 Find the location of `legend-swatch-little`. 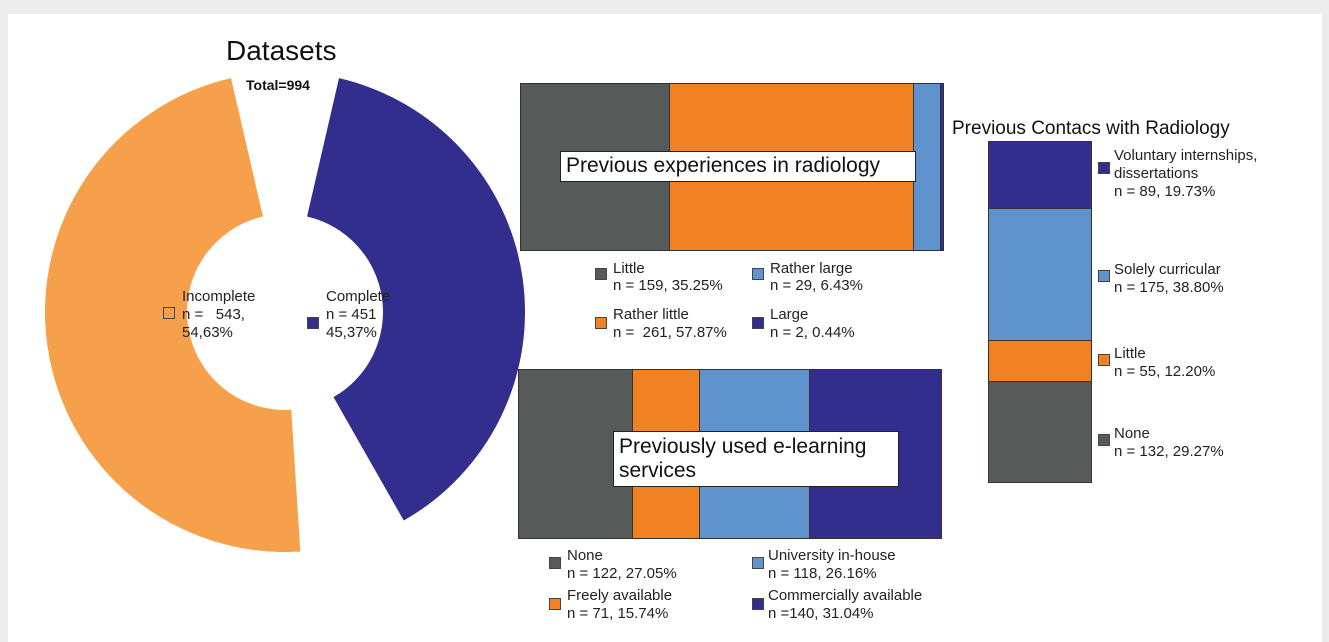

legend-swatch-little is located at coordinates (601, 274).